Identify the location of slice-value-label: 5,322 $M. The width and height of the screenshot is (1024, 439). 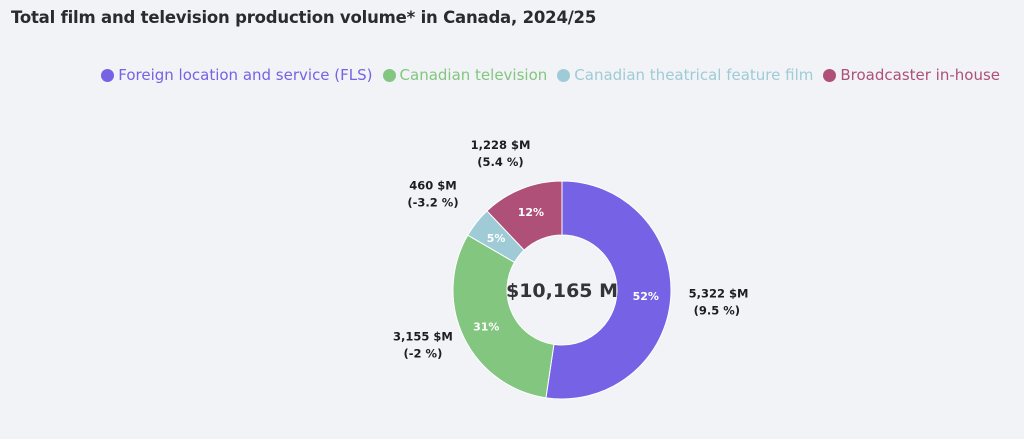
(719, 293).